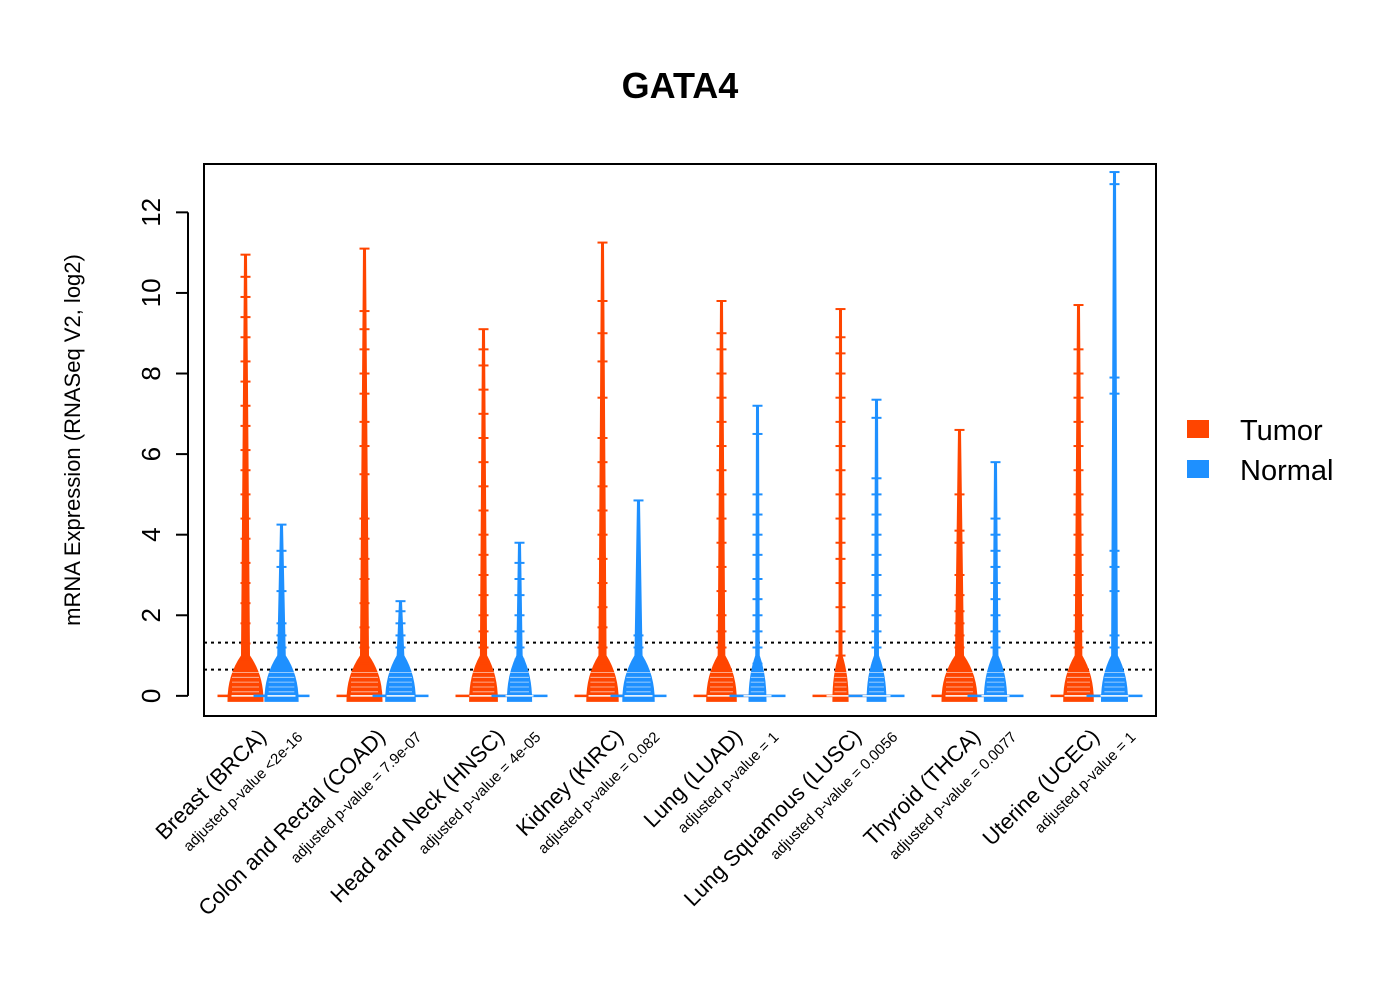  Describe the element at coordinates (1281, 431) in the screenshot. I see `legend-label-tumor: Tumor` at that location.